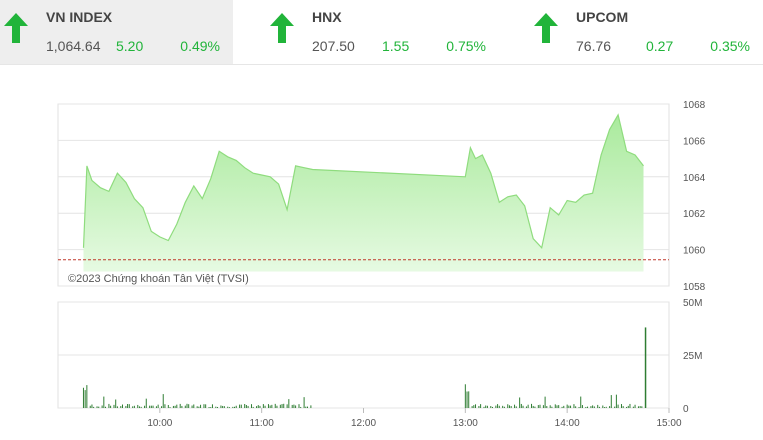  What do you see at coordinates (200, 46) in the screenshot?
I see `ticker-percent: 0.49%` at bounding box center [200, 46].